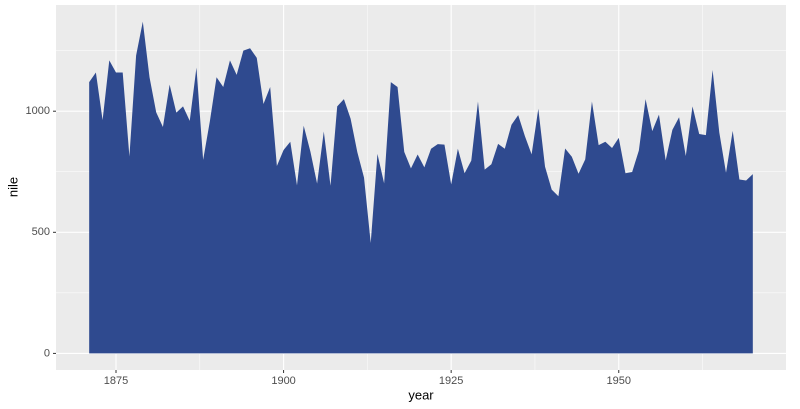 Image resolution: width=800 pixels, height=409 pixels. What do you see at coordinates (116, 381) in the screenshot?
I see `x-tick-label: 1875` at bounding box center [116, 381].